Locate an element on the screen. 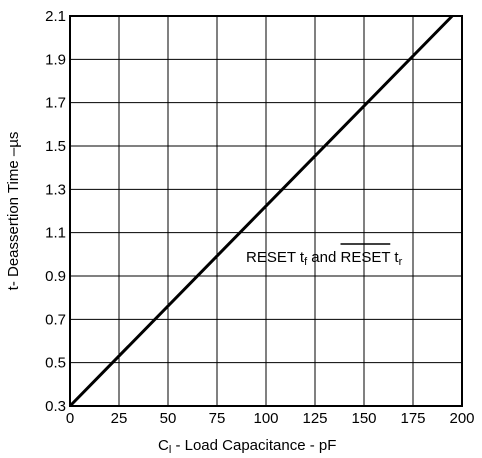 The width and height of the screenshot is (482, 458). x-axis-label-main: C is located at coordinates (163, 445).